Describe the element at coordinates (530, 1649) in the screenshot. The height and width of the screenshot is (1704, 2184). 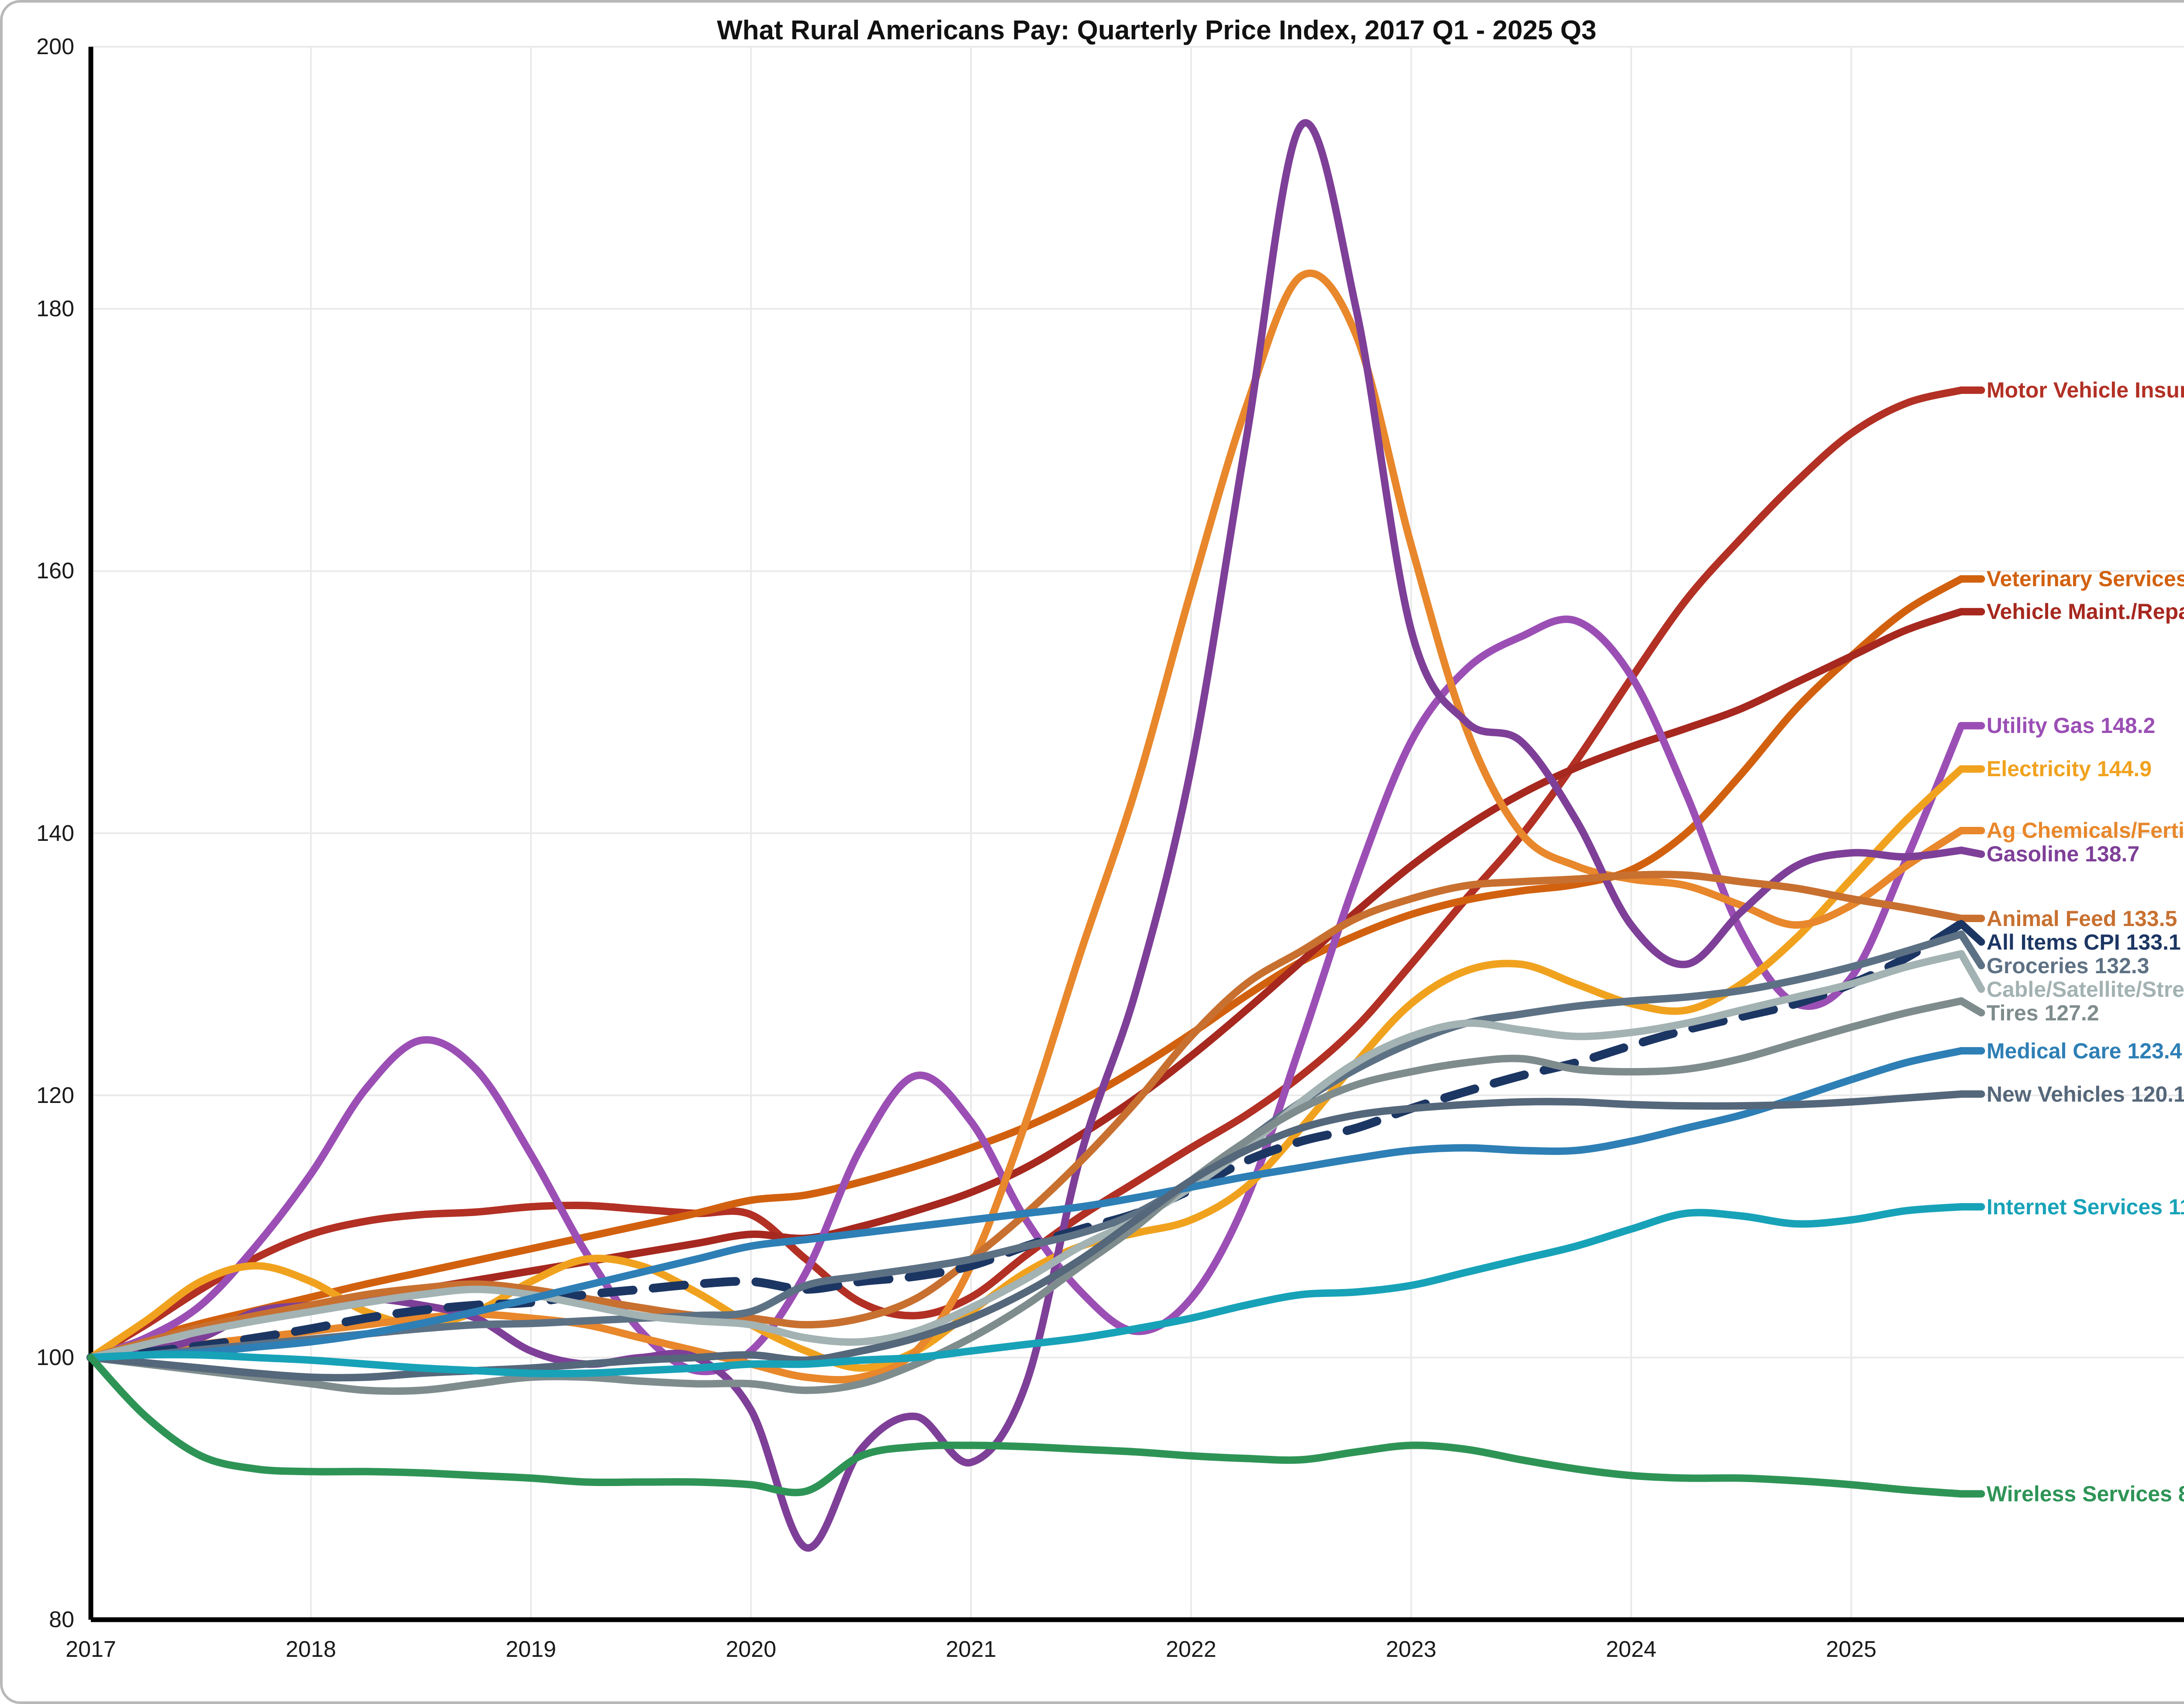
I see `x-axis-tick-label: 2019` at that location.